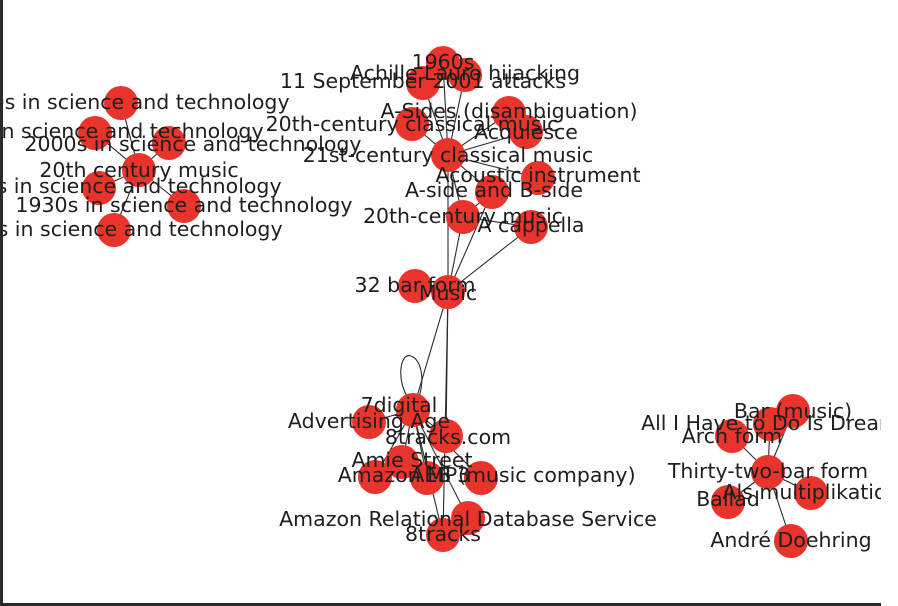 Image resolution: width=898 pixels, height=606 pixels. I want to click on node-amie-street, so click(402, 462).